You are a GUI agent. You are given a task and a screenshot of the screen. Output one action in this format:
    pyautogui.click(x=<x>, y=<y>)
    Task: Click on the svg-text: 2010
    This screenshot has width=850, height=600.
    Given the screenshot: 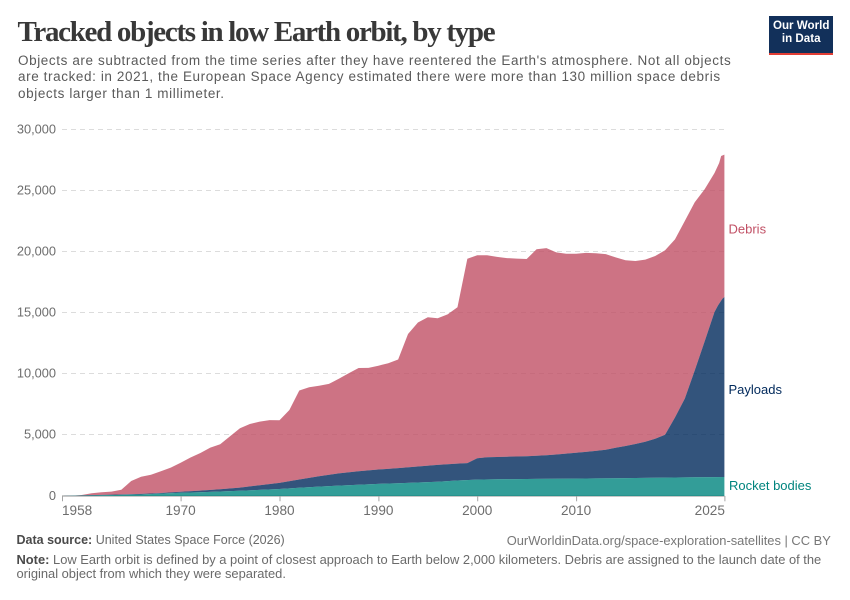 What is the action you would take?
    pyautogui.click(x=576, y=510)
    